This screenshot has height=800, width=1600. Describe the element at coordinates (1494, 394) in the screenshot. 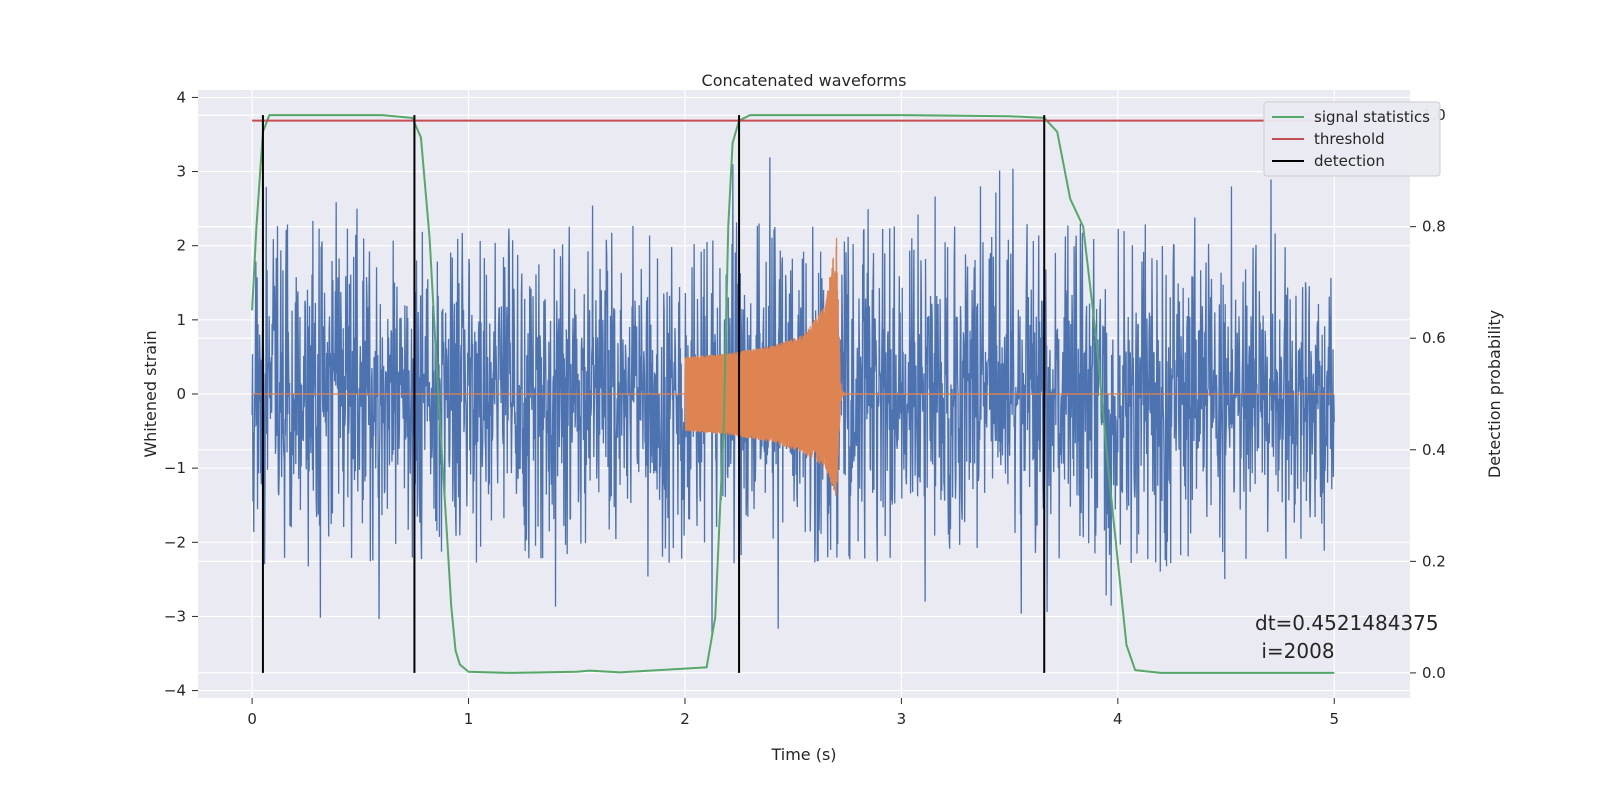

I see `y-axis-right-label: Detection probability` at that location.